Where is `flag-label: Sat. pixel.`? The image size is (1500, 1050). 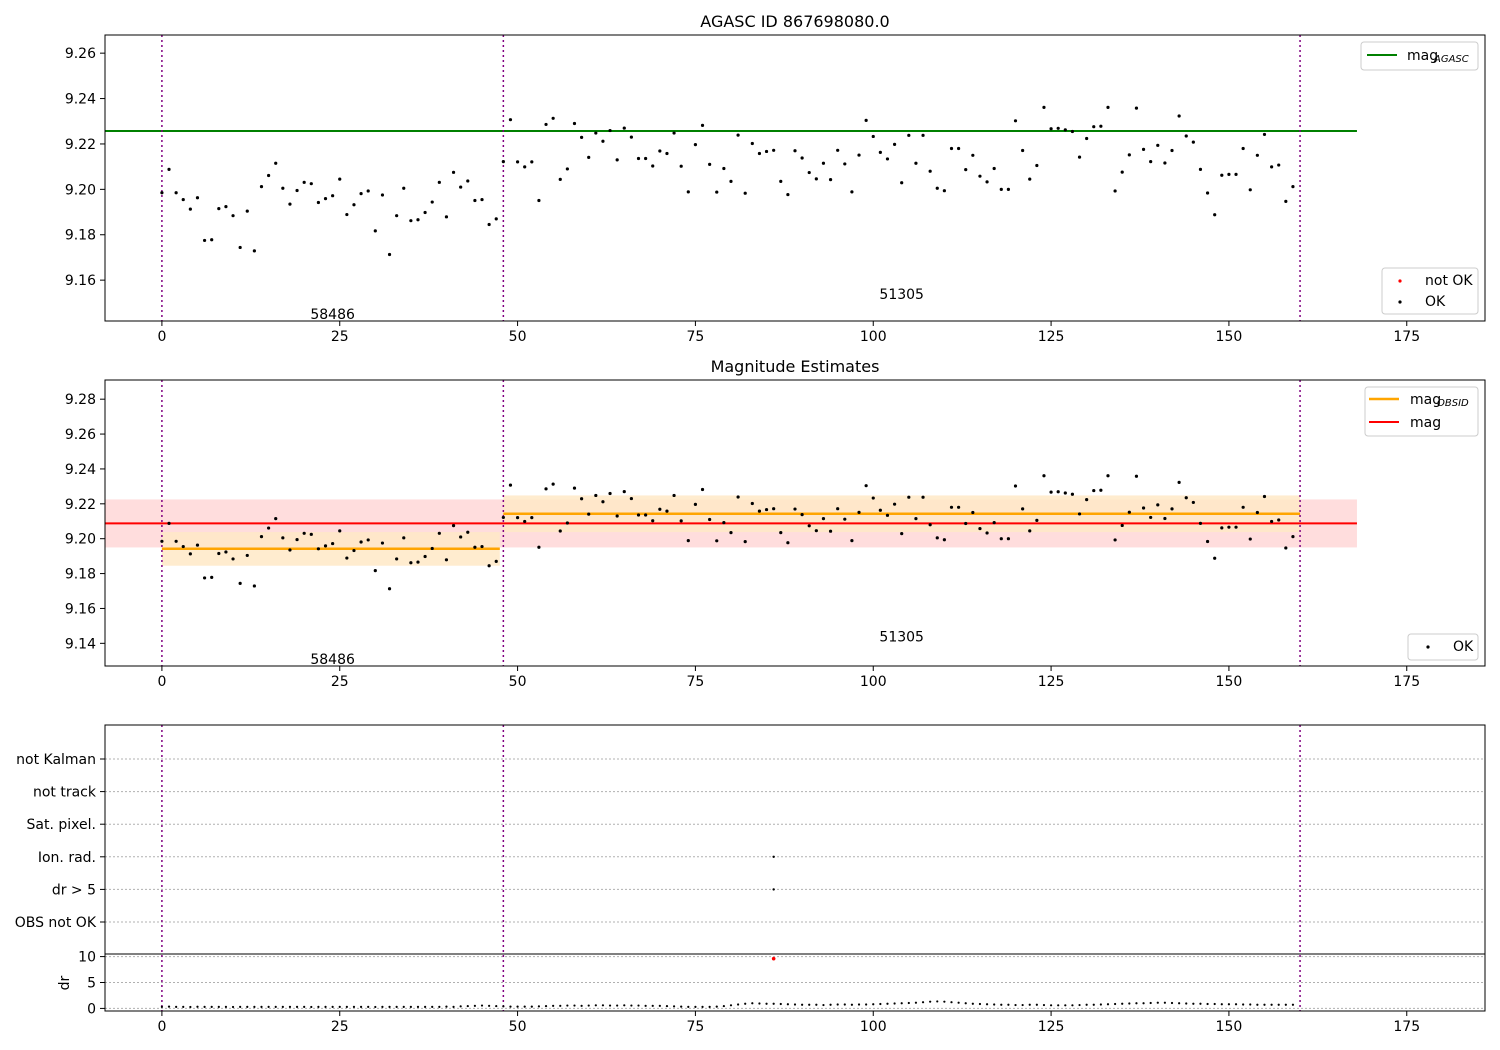 flag-label: Sat. pixel. is located at coordinates (61, 825).